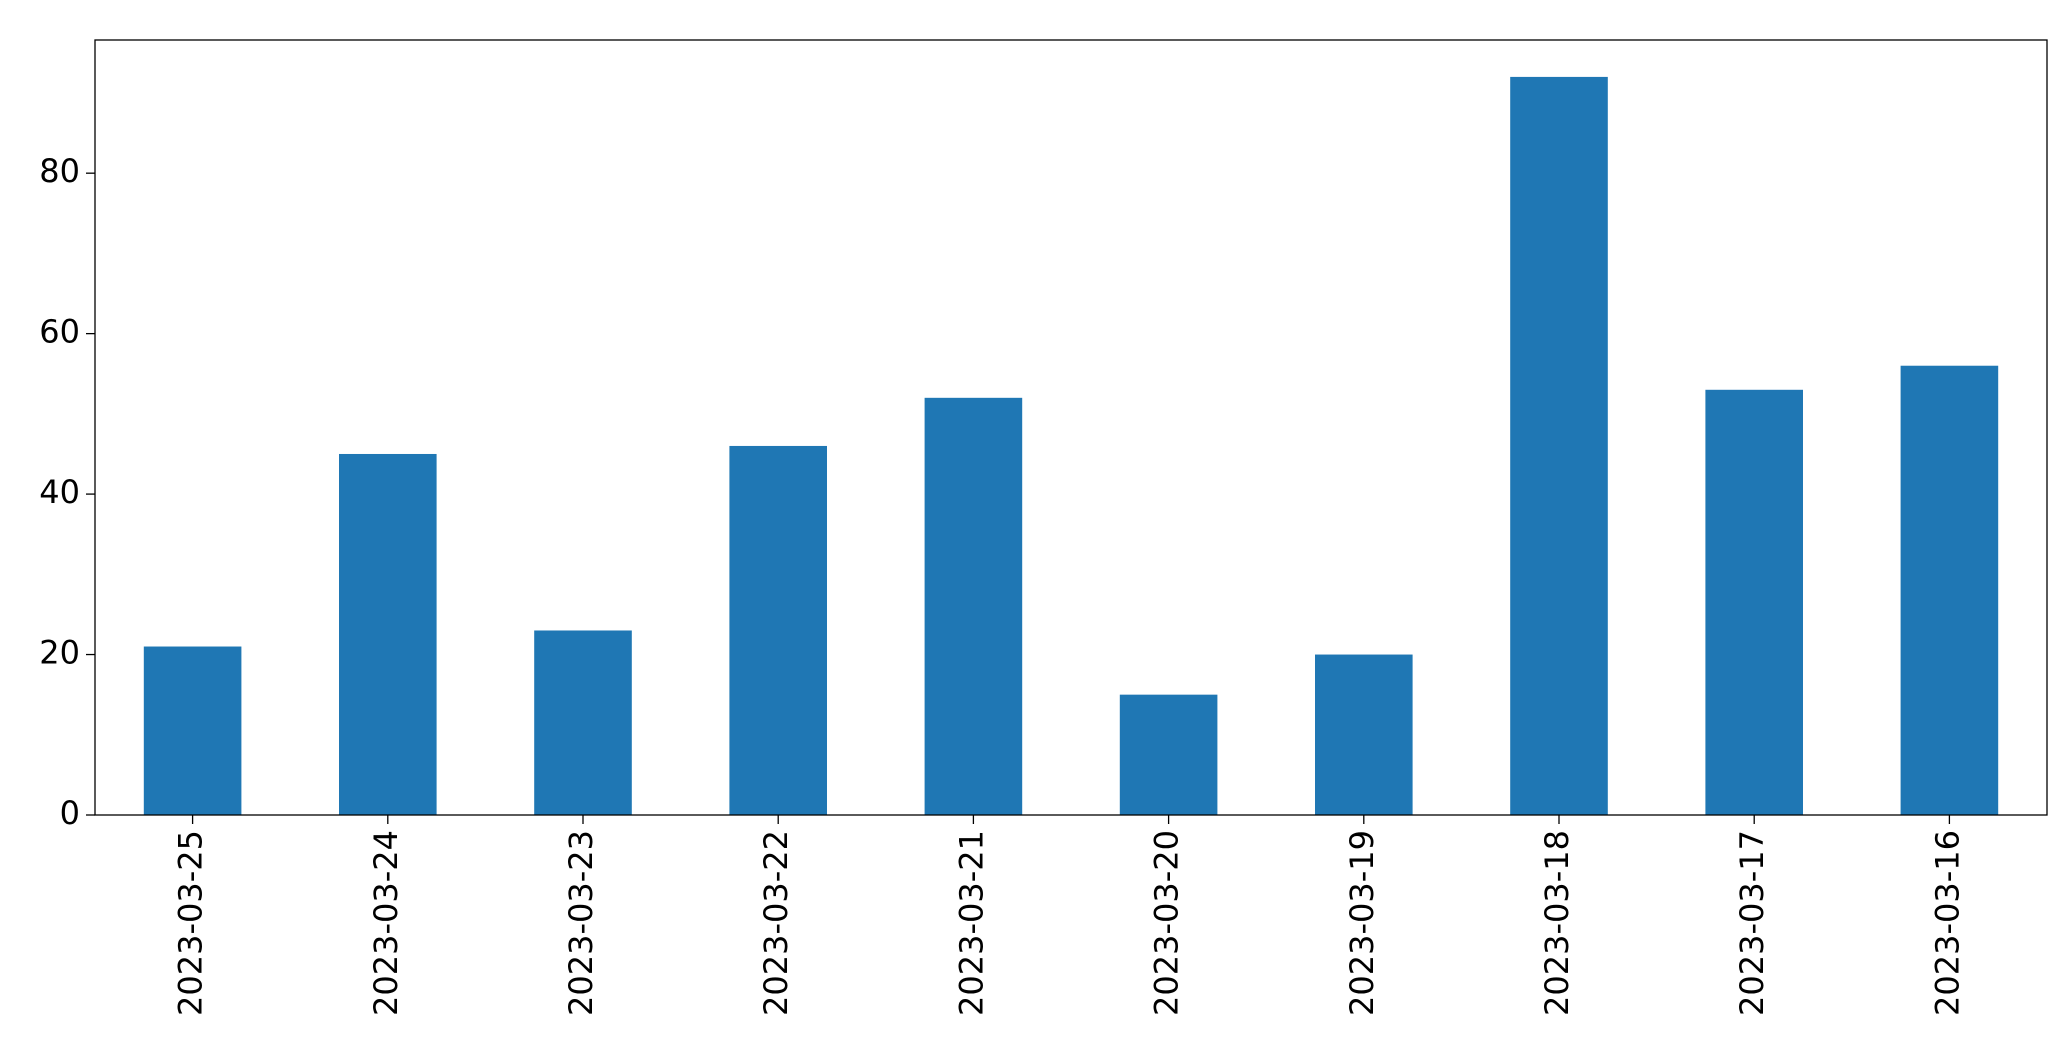 Image resolution: width=2071 pixels, height=1061 pixels. I want to click on y-tick-label: 80, so click(59, 171).